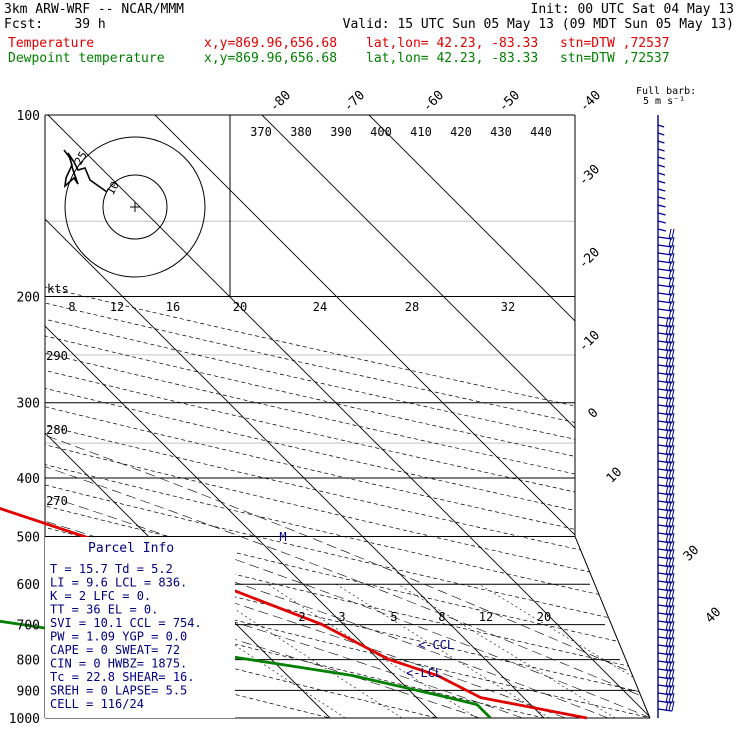  What do you see at coordinates (28, 691) in the screenshot?
I see `pressure-label: 900` at bounding box center [28, 691].